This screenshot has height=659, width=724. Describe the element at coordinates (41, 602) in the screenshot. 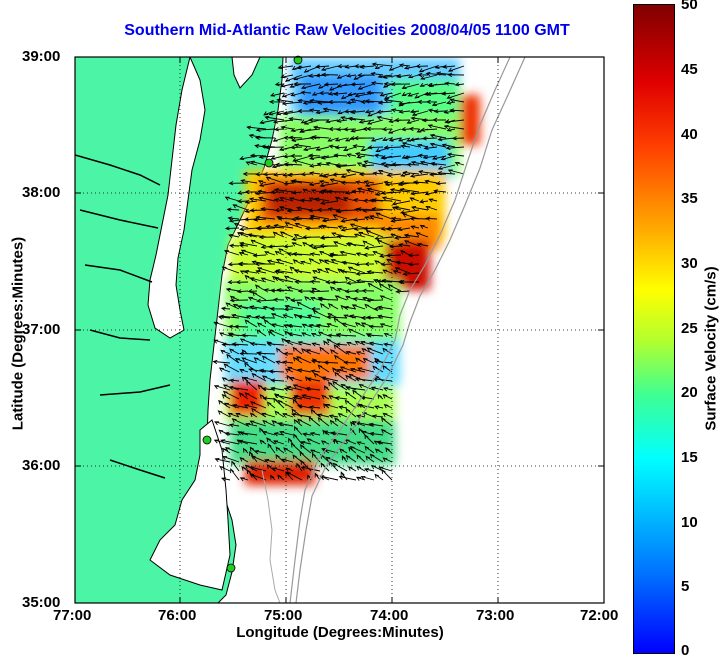

I see `y-tick-label: 35:00` at that location.